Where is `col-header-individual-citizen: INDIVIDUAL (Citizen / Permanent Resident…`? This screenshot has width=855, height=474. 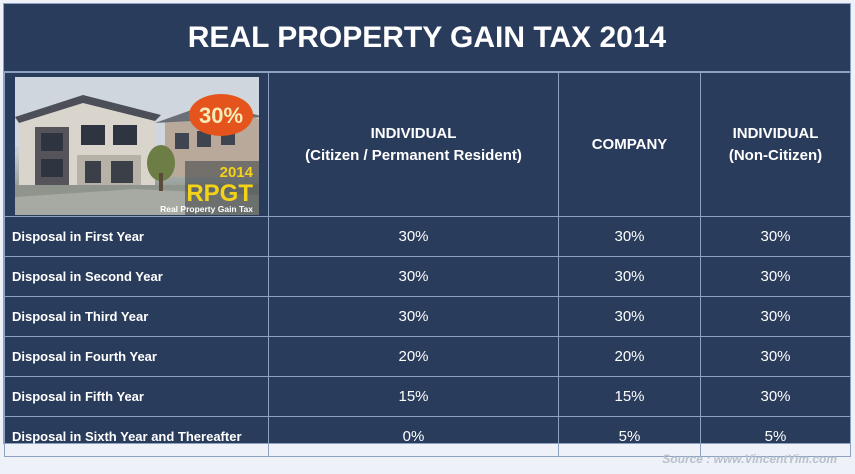
col-header-individual-citizen: INDIVIDUAL (Citizen / Permanent Resident… is located at coordinates (413, 144).